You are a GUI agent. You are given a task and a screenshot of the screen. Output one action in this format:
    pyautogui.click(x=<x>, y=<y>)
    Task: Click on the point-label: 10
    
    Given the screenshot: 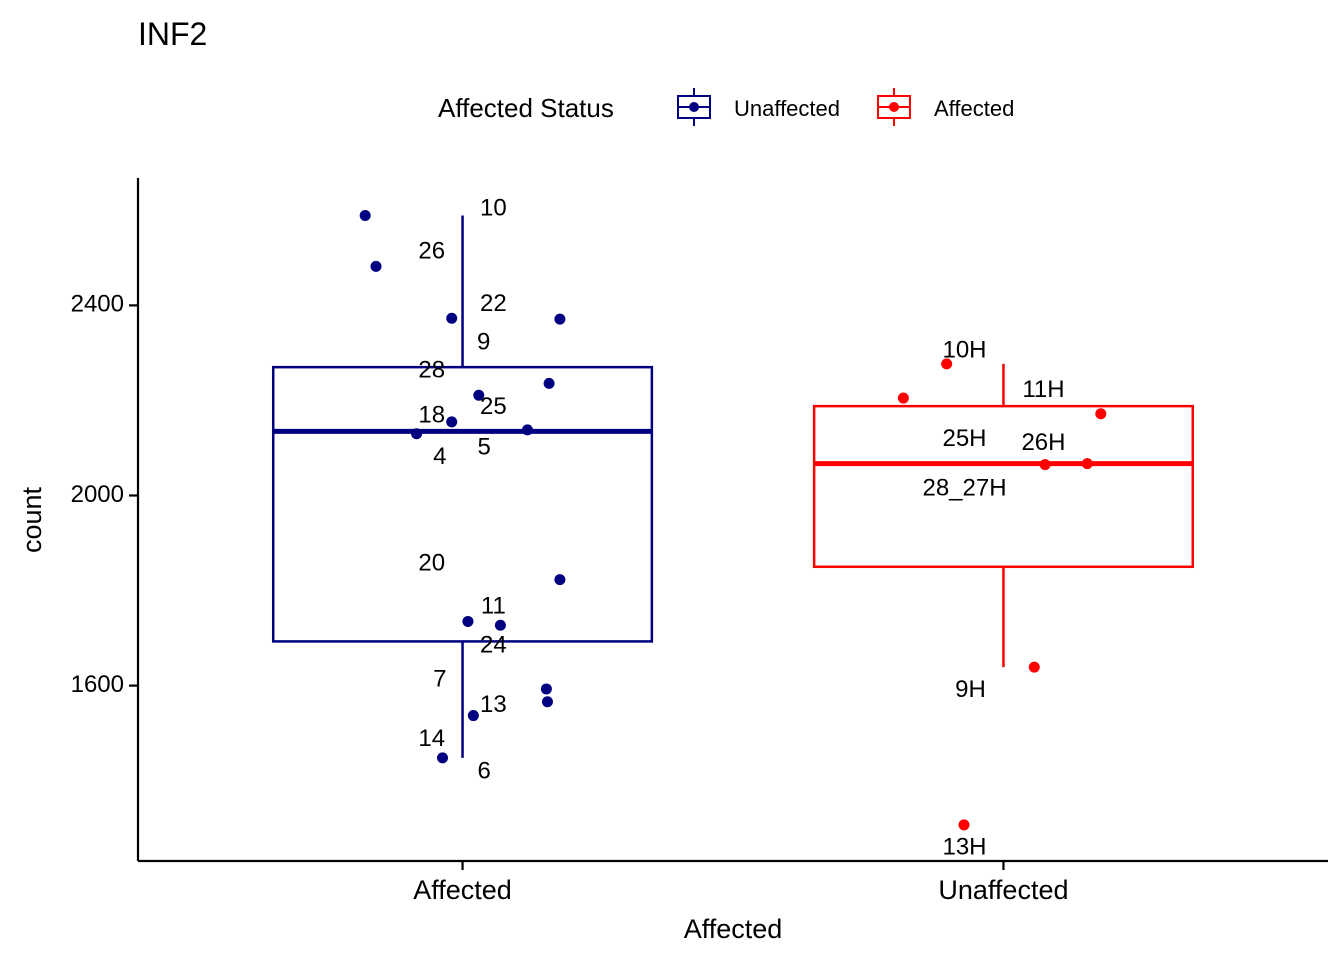 What is the action you would take?
    pyautogui.click(x=493, y=208)
    